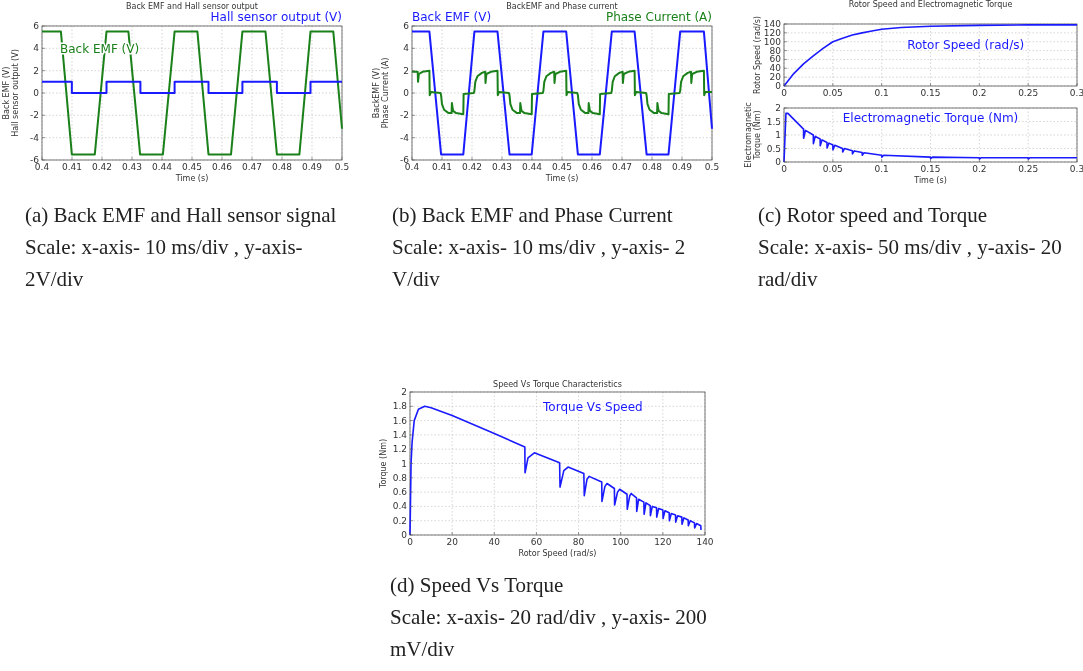 This screenshot has width=1083, height=671. Describe the element at coordinates (557, 553) in the screenshot. I see `x-axis-title: Rotor Speed (rad/s)` at that location.